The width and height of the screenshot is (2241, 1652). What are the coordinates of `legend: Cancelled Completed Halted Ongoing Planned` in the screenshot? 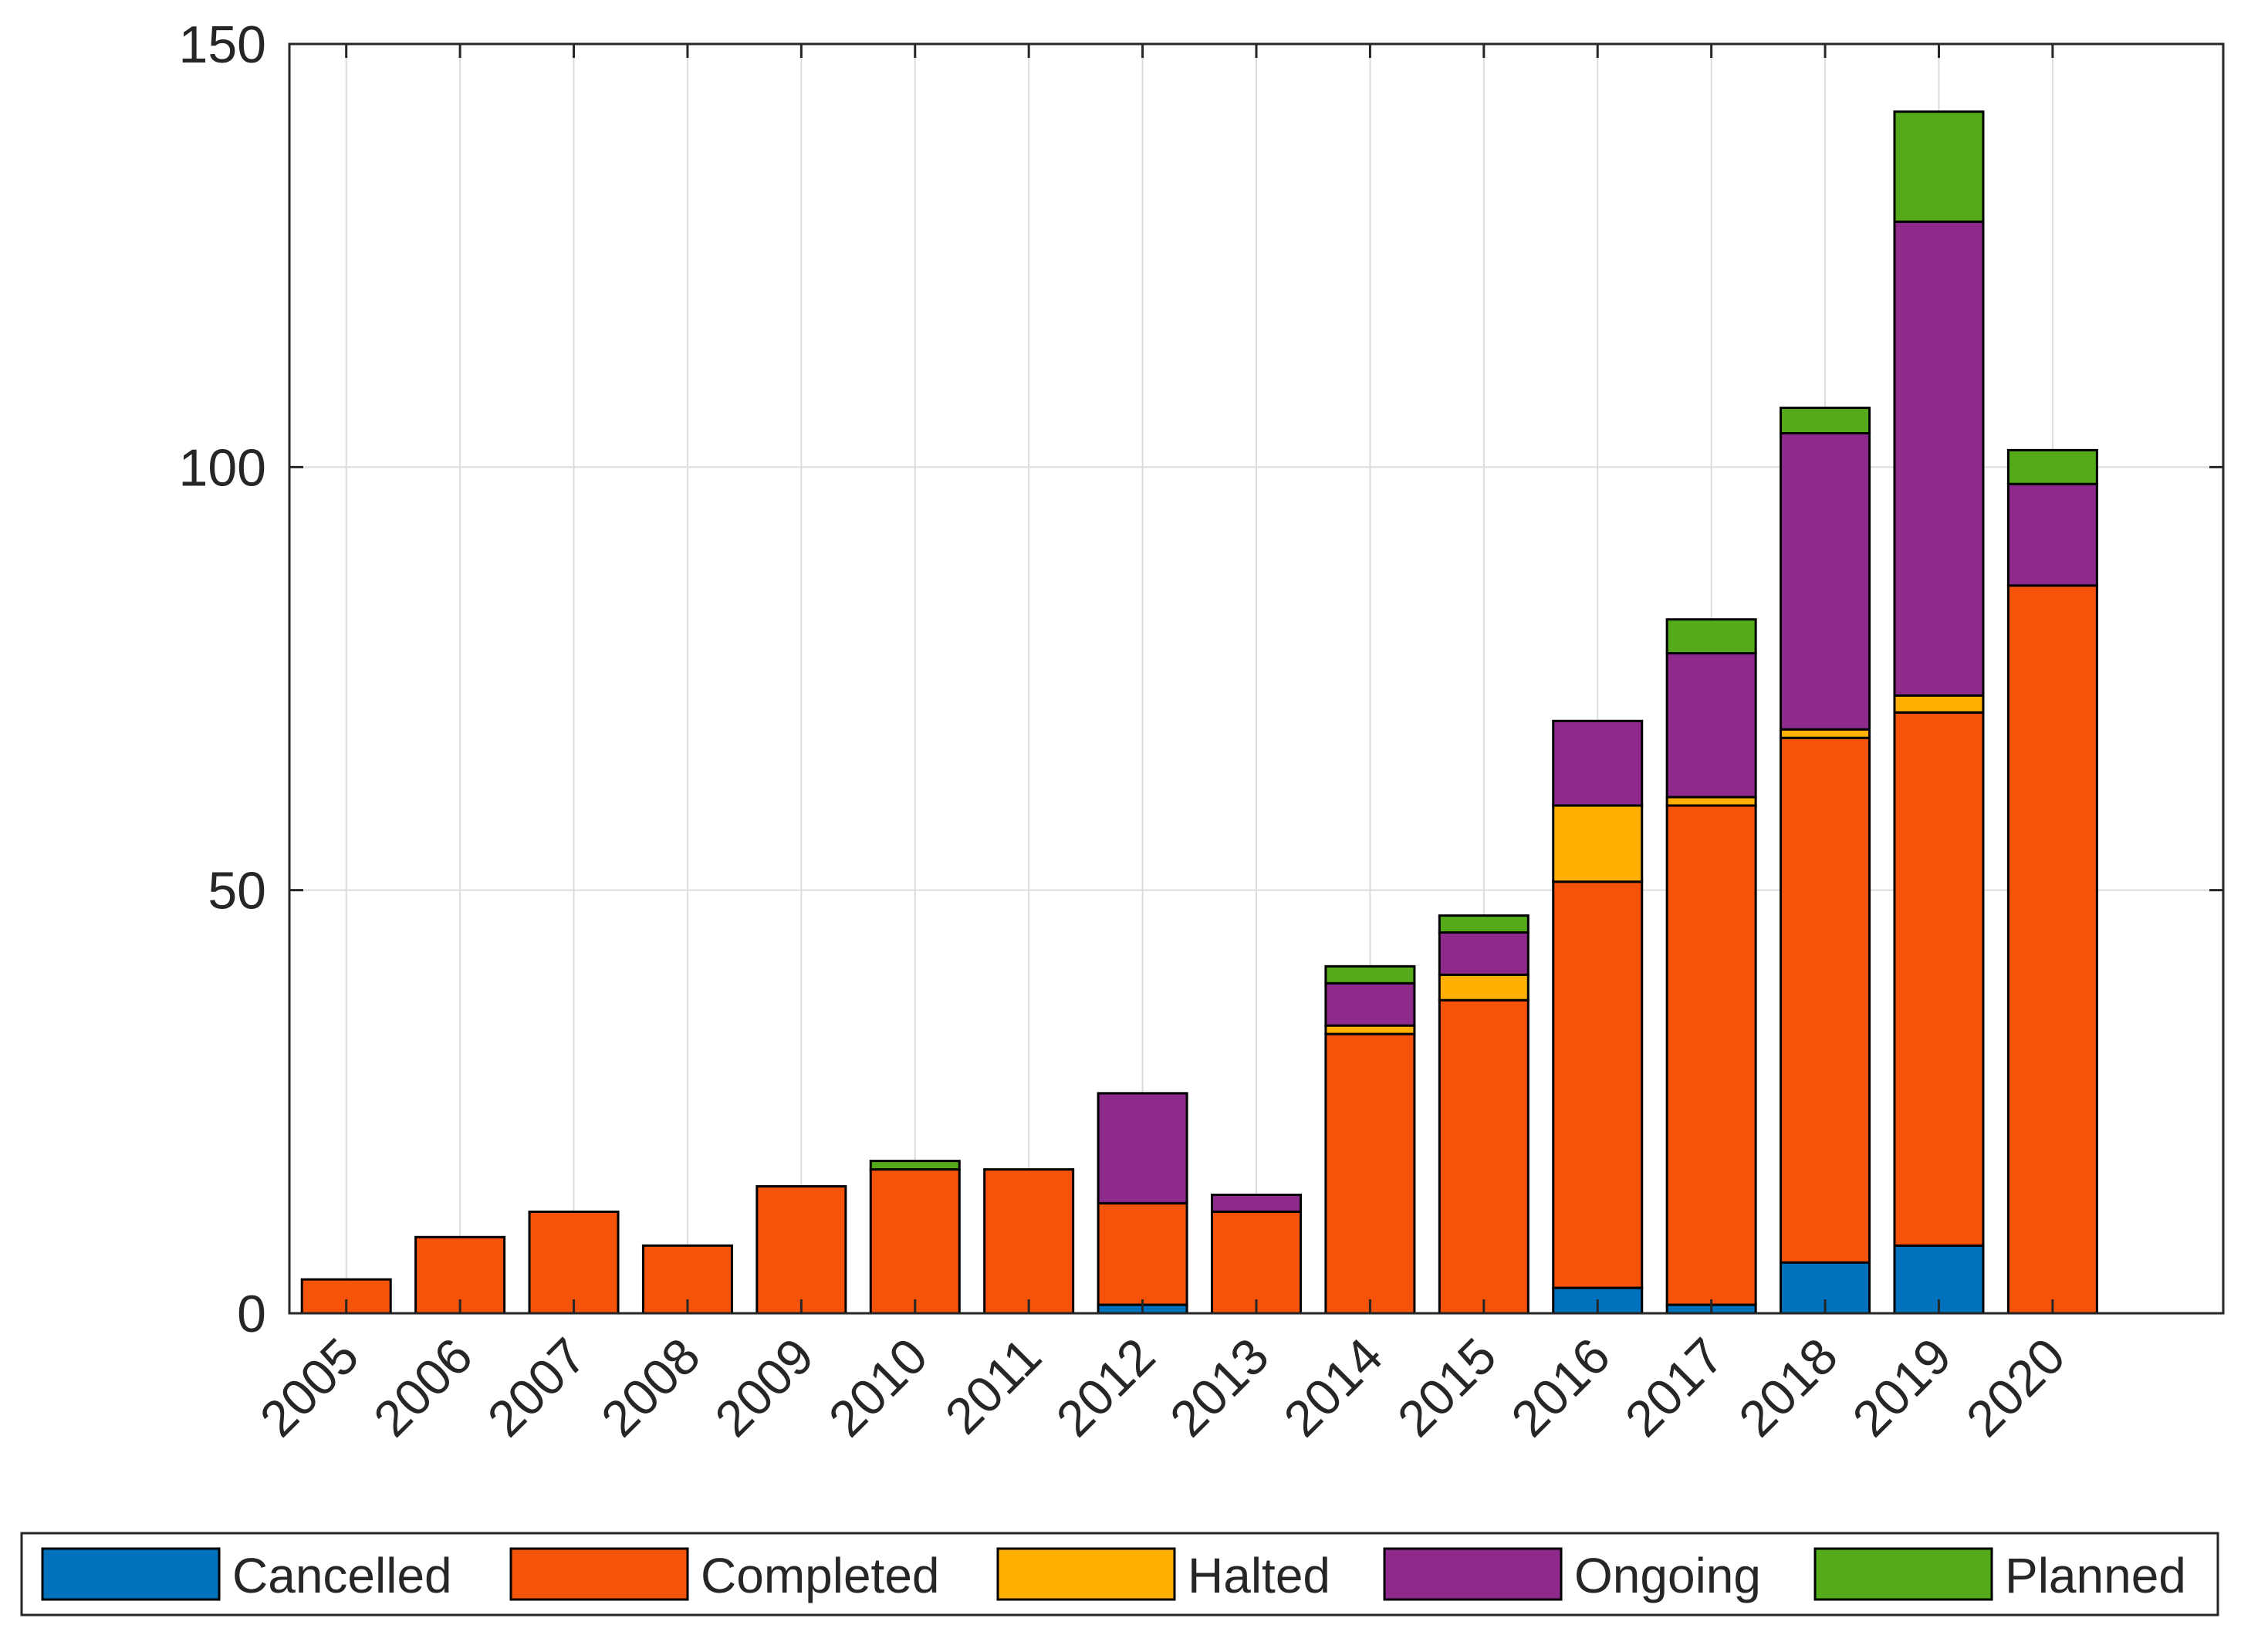 It's located at (1119, 1574).